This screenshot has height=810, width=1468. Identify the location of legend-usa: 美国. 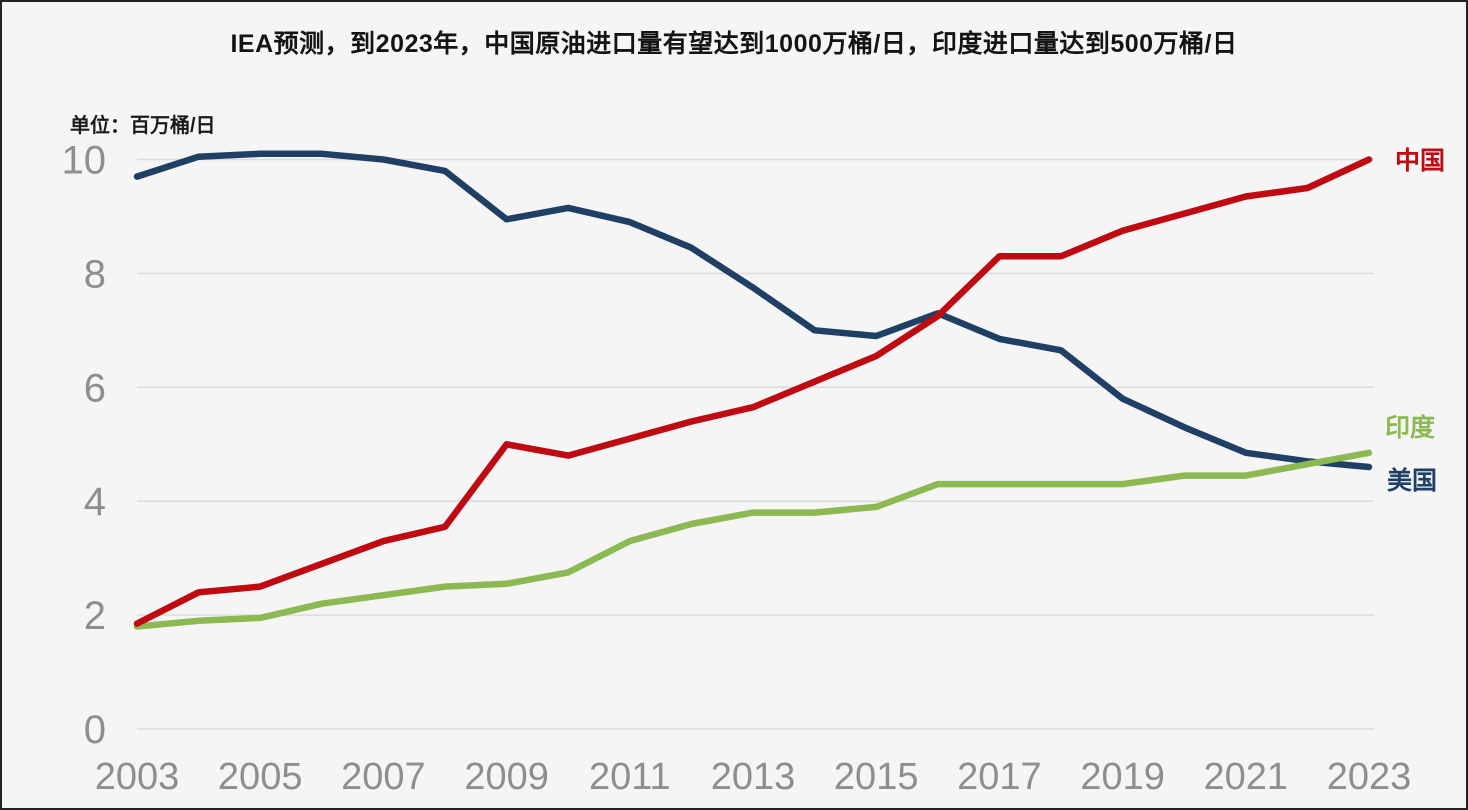
(1412, 480).